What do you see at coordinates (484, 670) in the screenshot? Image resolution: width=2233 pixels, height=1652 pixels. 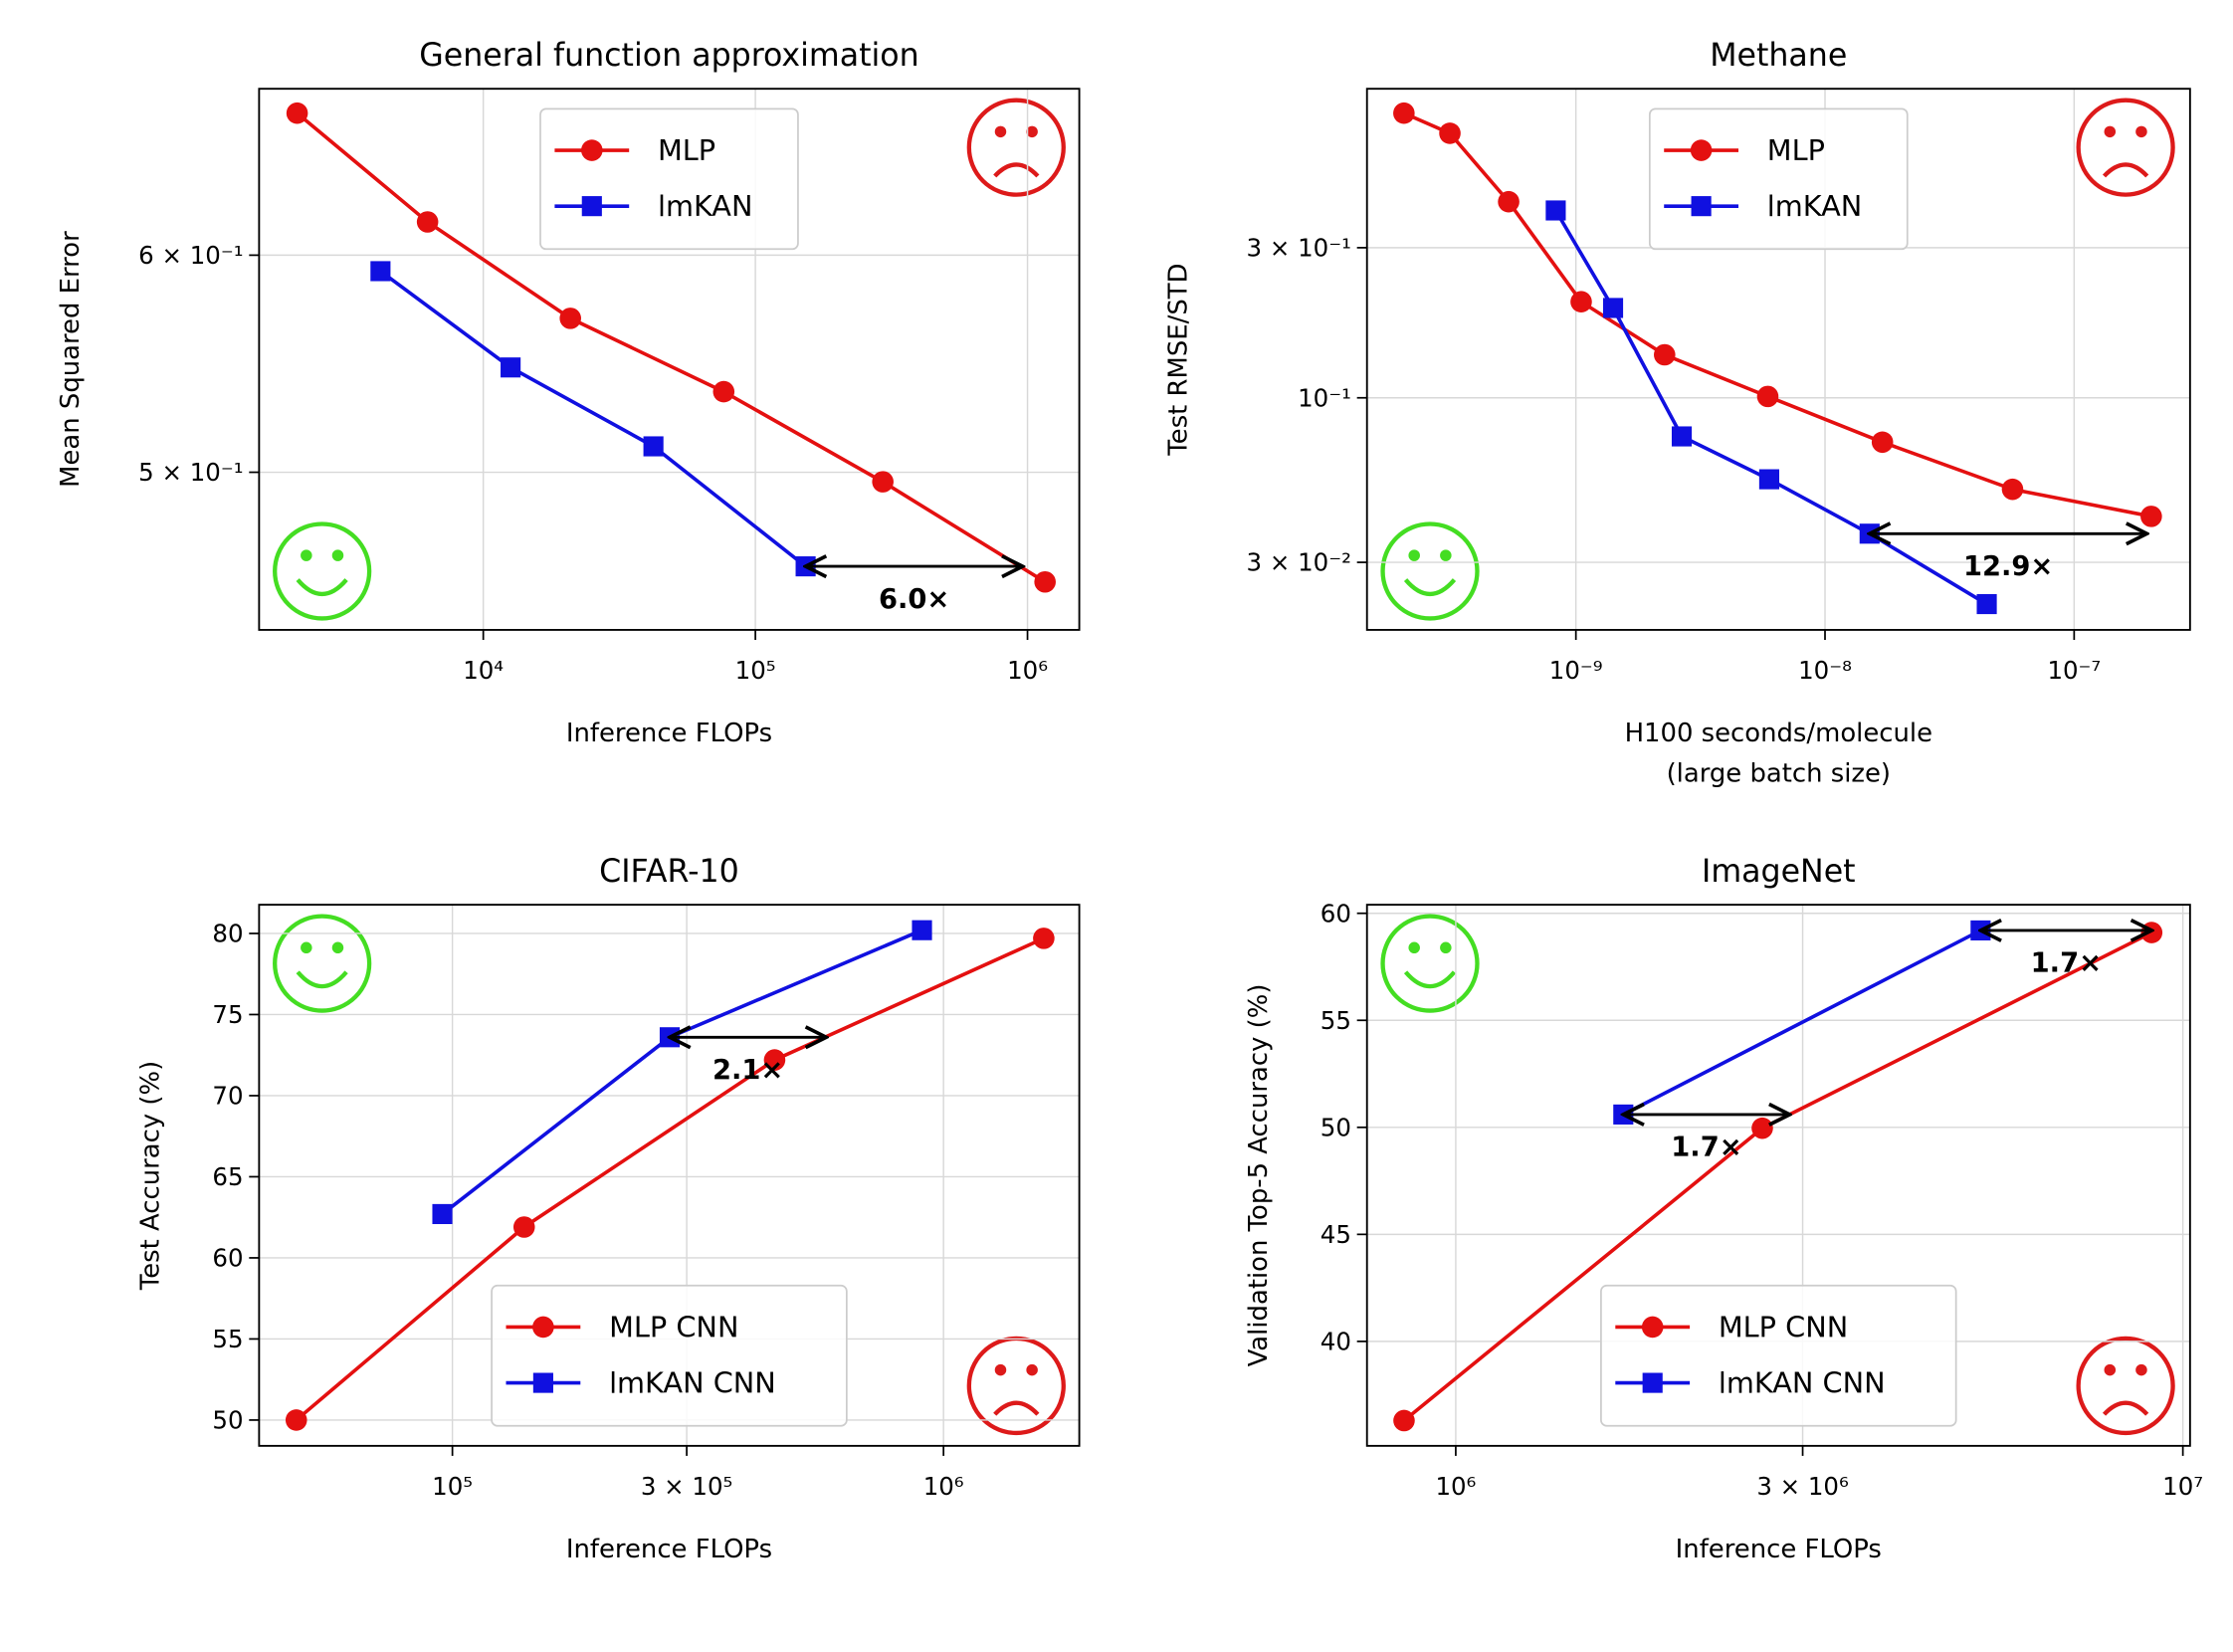 I see `x-tick-label: 10⁴` at bounding box center [484, 670].